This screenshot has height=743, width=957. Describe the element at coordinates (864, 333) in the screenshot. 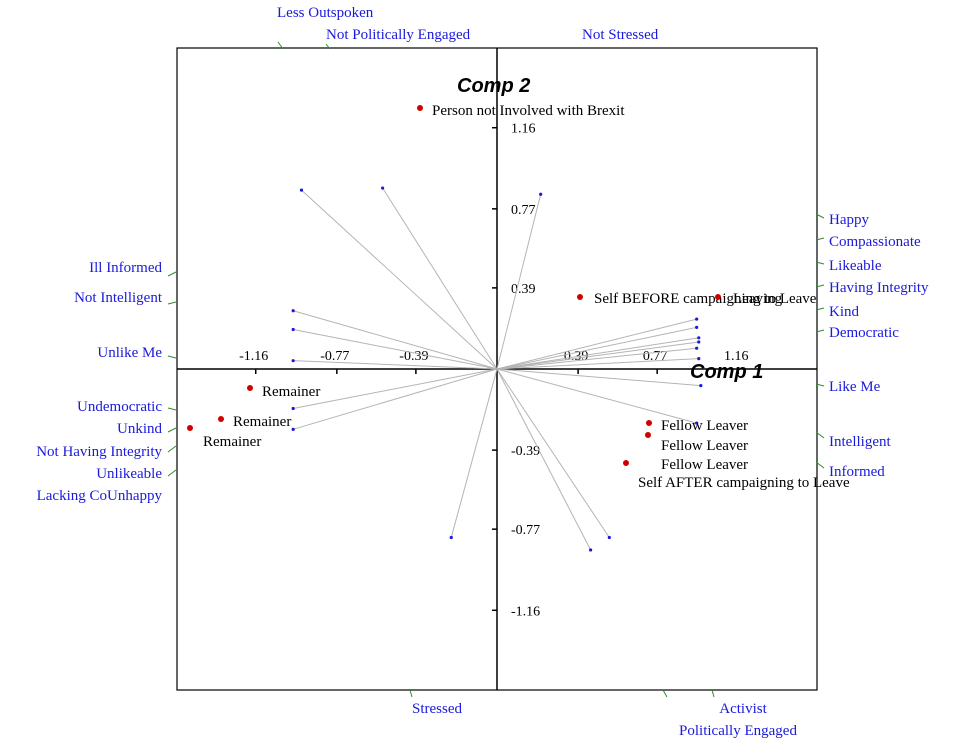

I see `construct-label: Democratic` at that location.